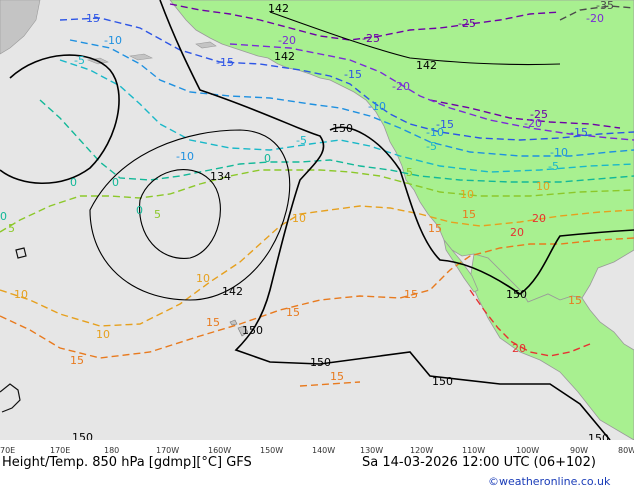  What do you see at coordinates (421, 450) in the screenshot?
I see `longitude-label: 120W` at bounding box center [421, 450].